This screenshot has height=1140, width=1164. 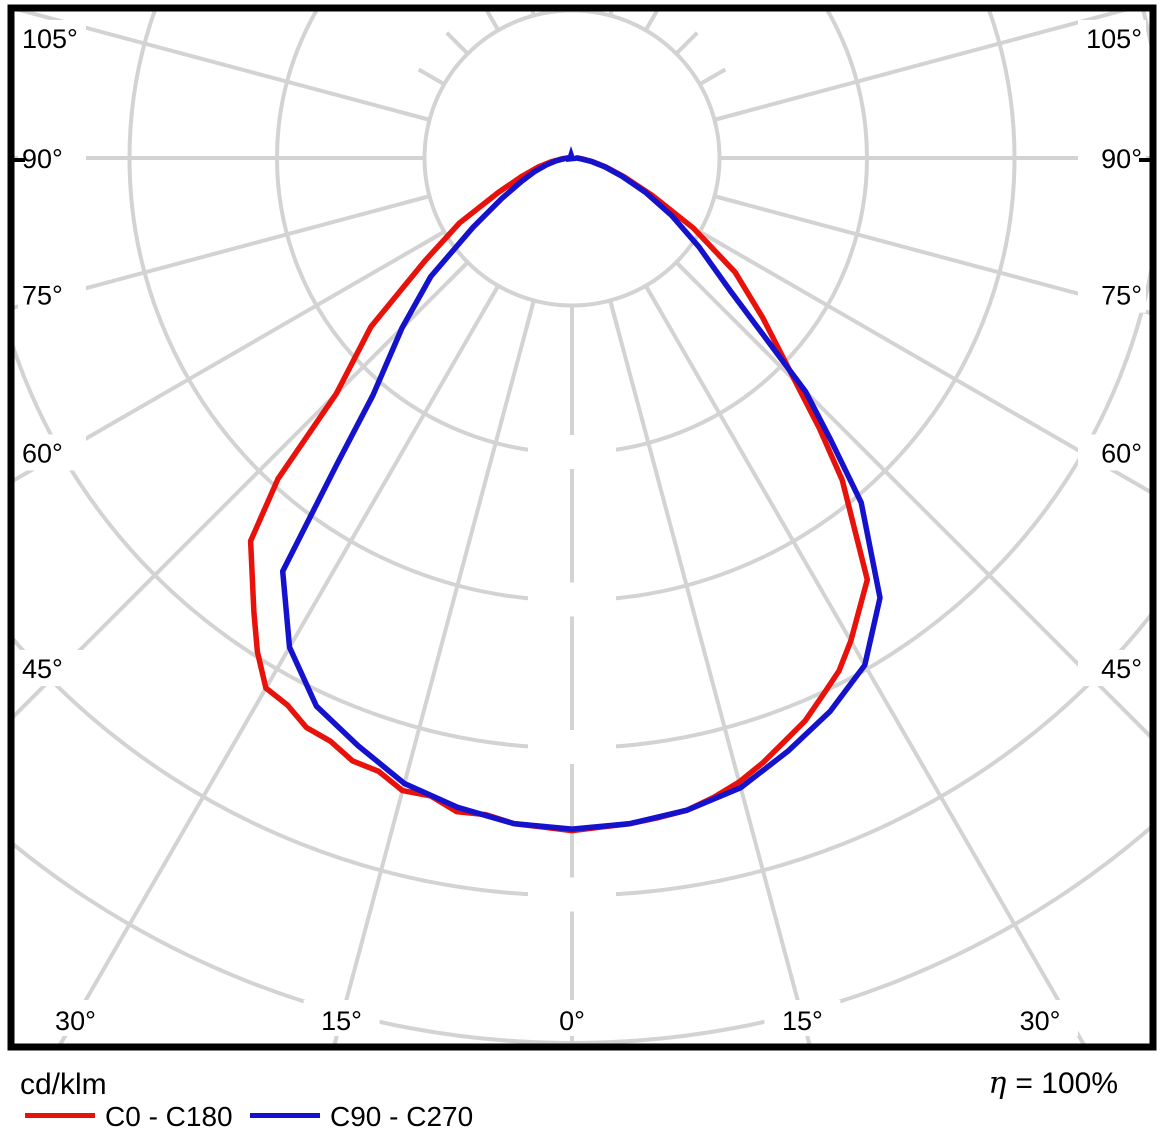 What do you see at coordinates (63, 1084) in the screenshot?
I see `unit-label: cd/klm` at bounding box center [63, 1084].